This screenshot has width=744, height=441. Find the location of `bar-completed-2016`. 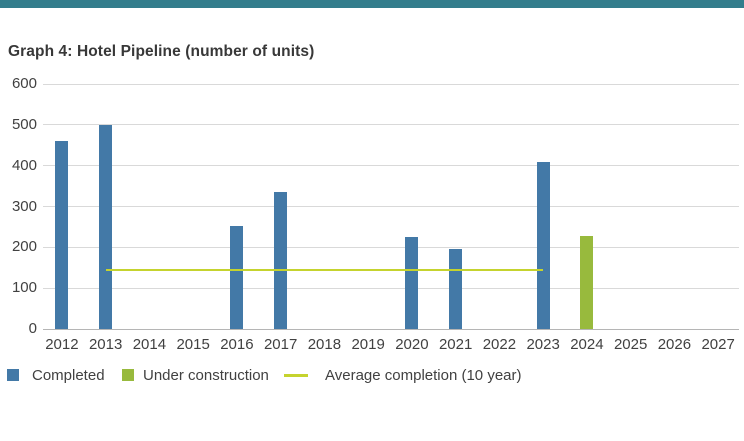

bar-completed-2016 is located at coordinates (237, 277).